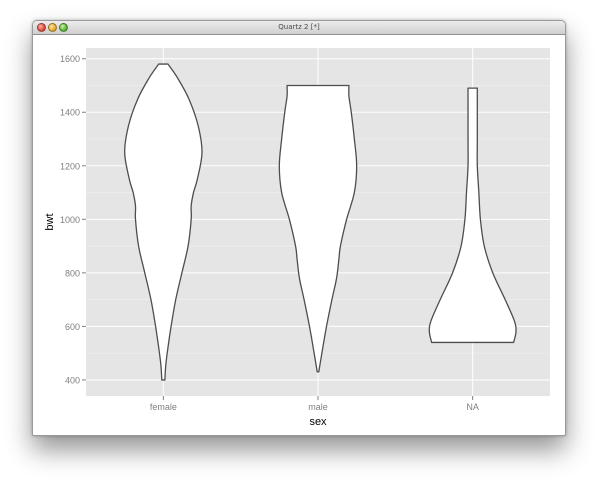 The image size is (597, 480). Describe the element at coordinates (318, 407) in the screenshot. I see `x-tick-label: male` at that location.